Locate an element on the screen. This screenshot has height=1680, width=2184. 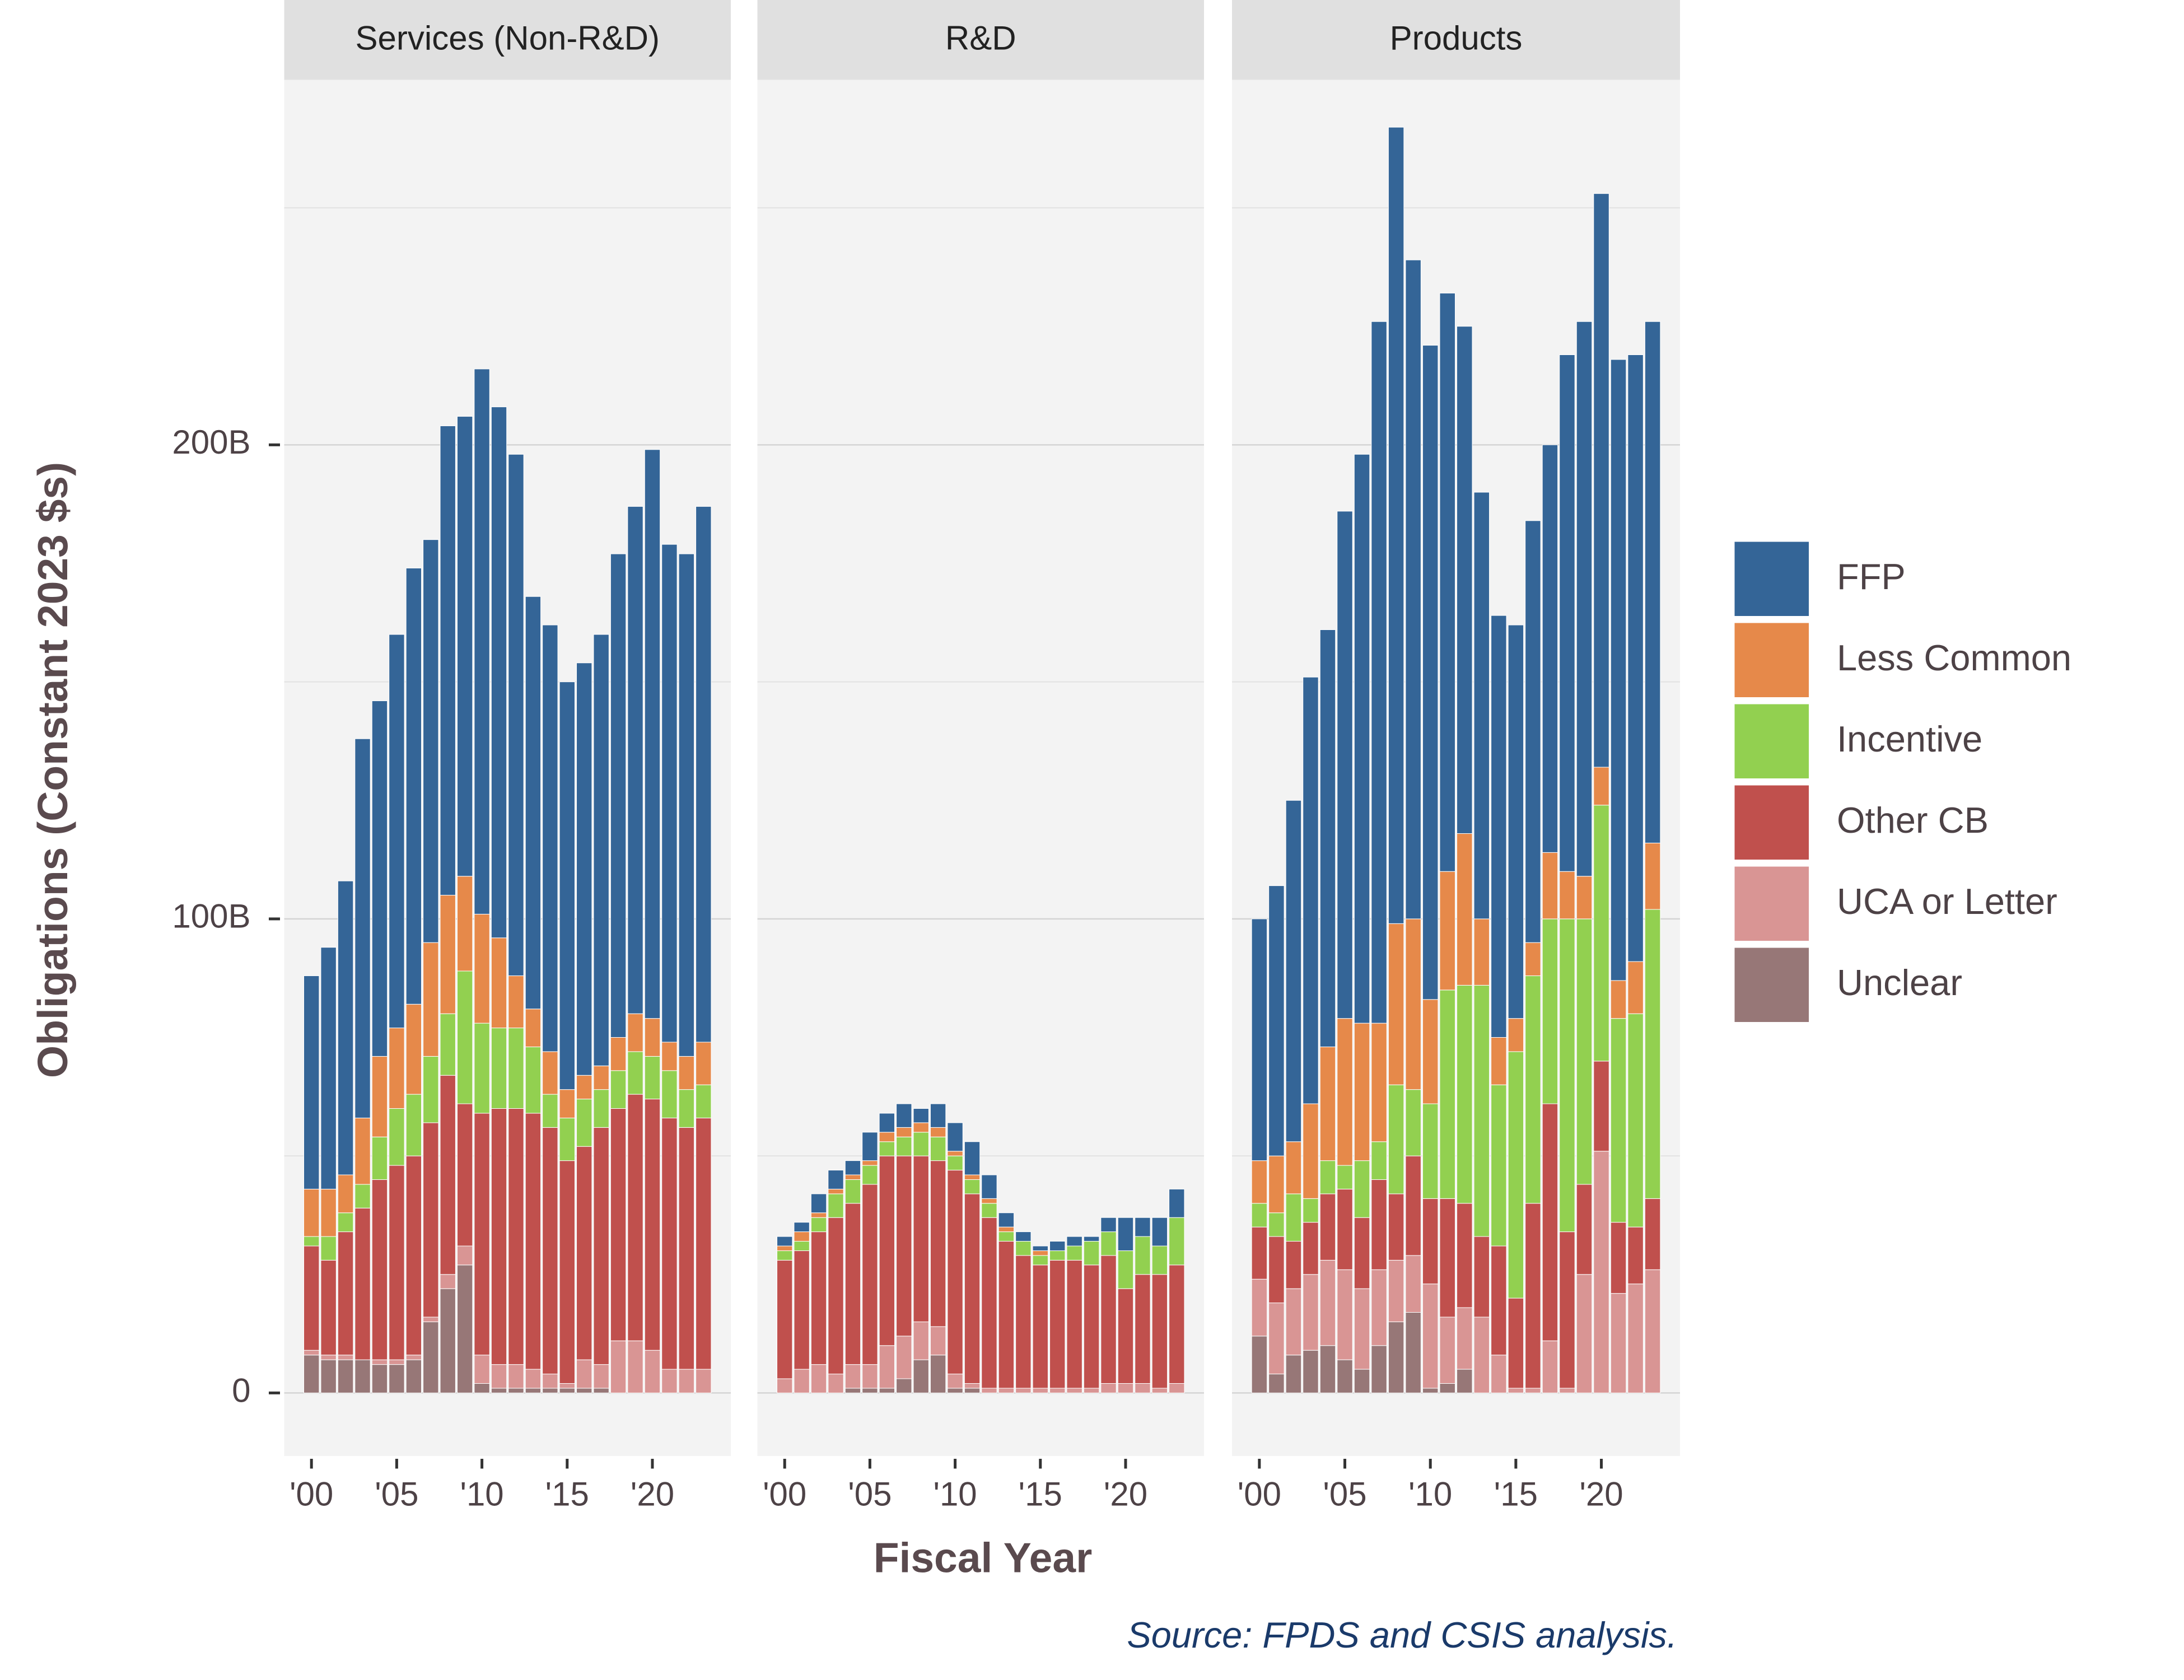
x-tick-label: '10 is located at coordinates (955, 1494).